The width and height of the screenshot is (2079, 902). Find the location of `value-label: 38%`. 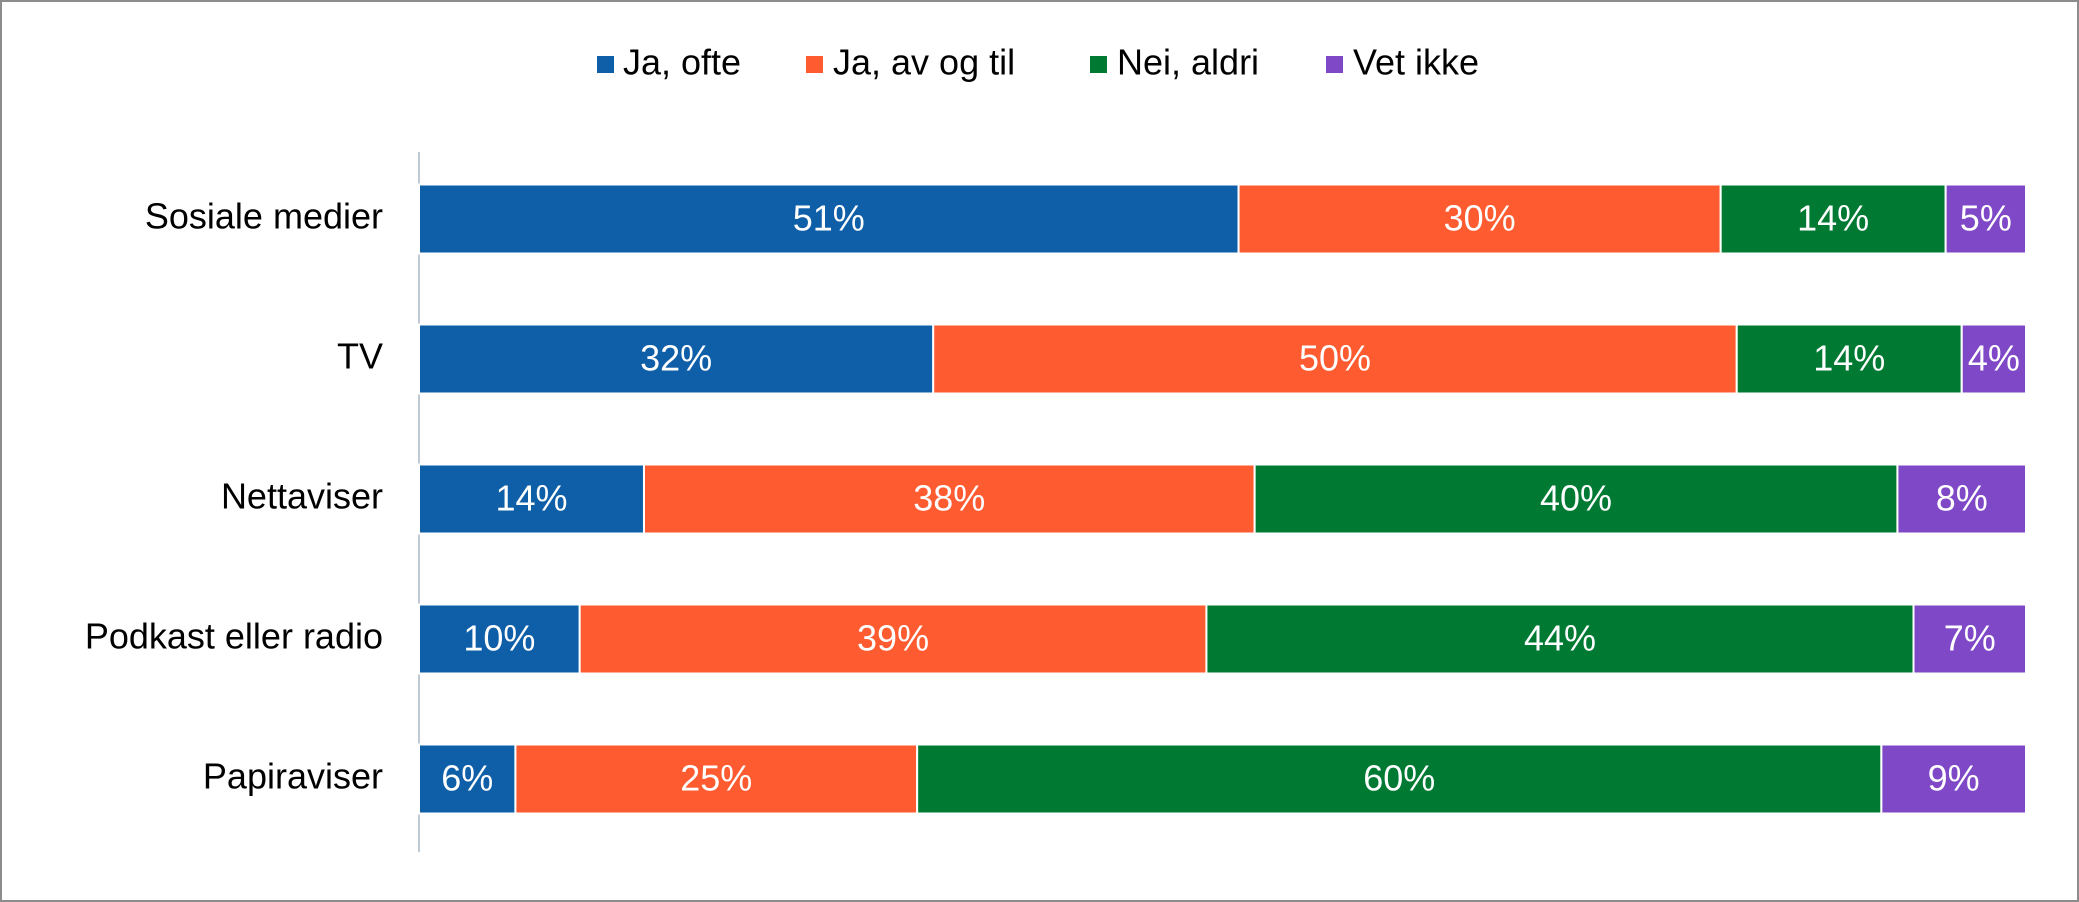

value-label: 38% is located at coordinates (949, 498).